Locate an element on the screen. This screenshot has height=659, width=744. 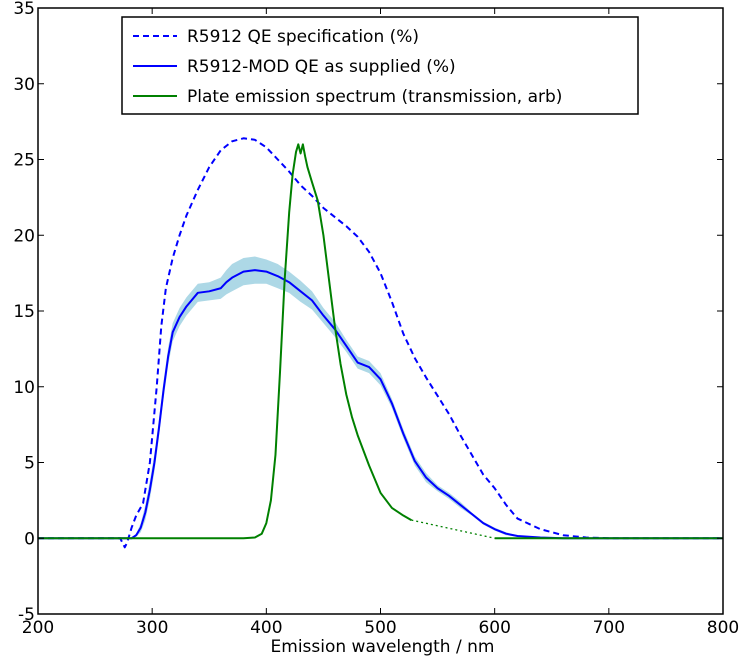
legend-label: R5912 QE specification (%) is located at coordinates (303, 37).